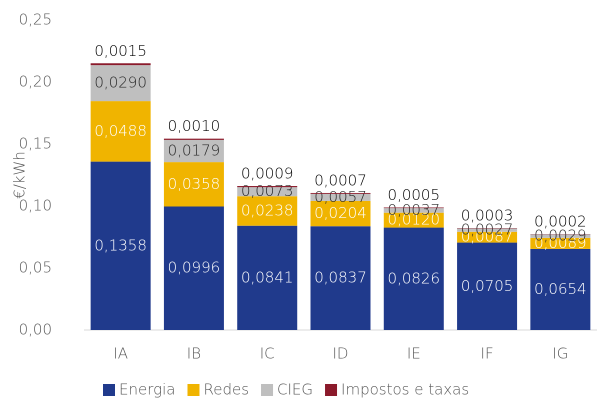 The image size is (600, 405). What do you see at coordinates (194, 354) in the screenshot?
I see `x-tick-label: IB` at bounding box center [194, 354].